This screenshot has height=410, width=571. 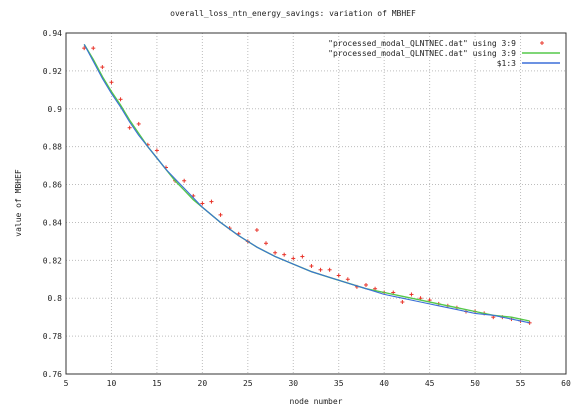 What do you see at coordinates (52, 336) in the screenshot?
I see `y-tick-label: 0.78` at bounding box center [52, 336].